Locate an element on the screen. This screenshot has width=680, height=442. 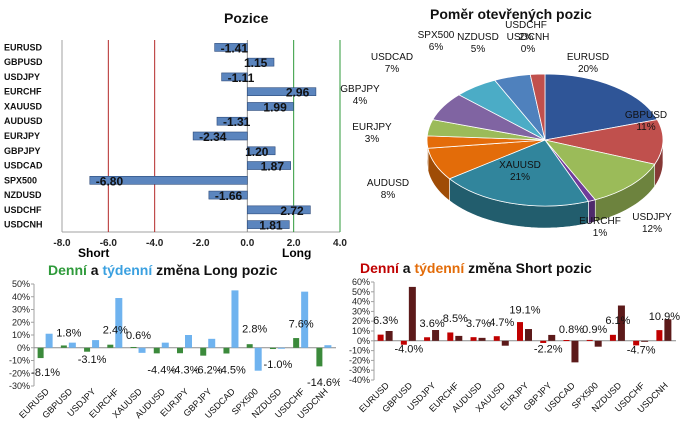
positions-tick-label: -6.0 is located at coordinates (109, 243).